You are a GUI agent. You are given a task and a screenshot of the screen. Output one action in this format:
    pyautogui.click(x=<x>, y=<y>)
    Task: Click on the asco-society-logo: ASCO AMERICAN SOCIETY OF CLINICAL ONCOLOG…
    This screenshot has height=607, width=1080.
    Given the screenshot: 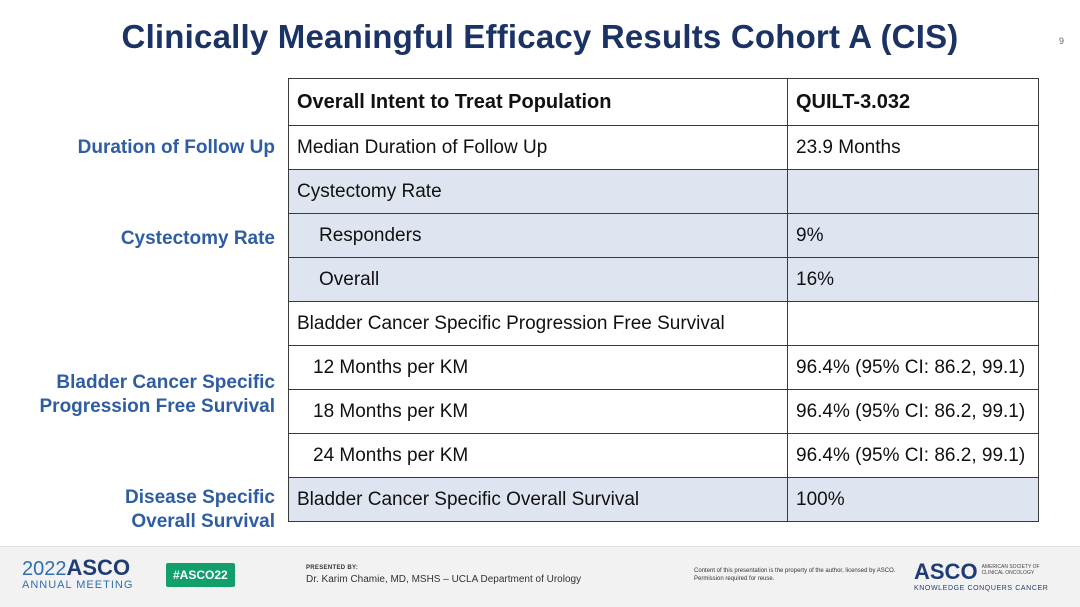 What is the action you would take?
    pyautogui.click(x=986, y=575)
    